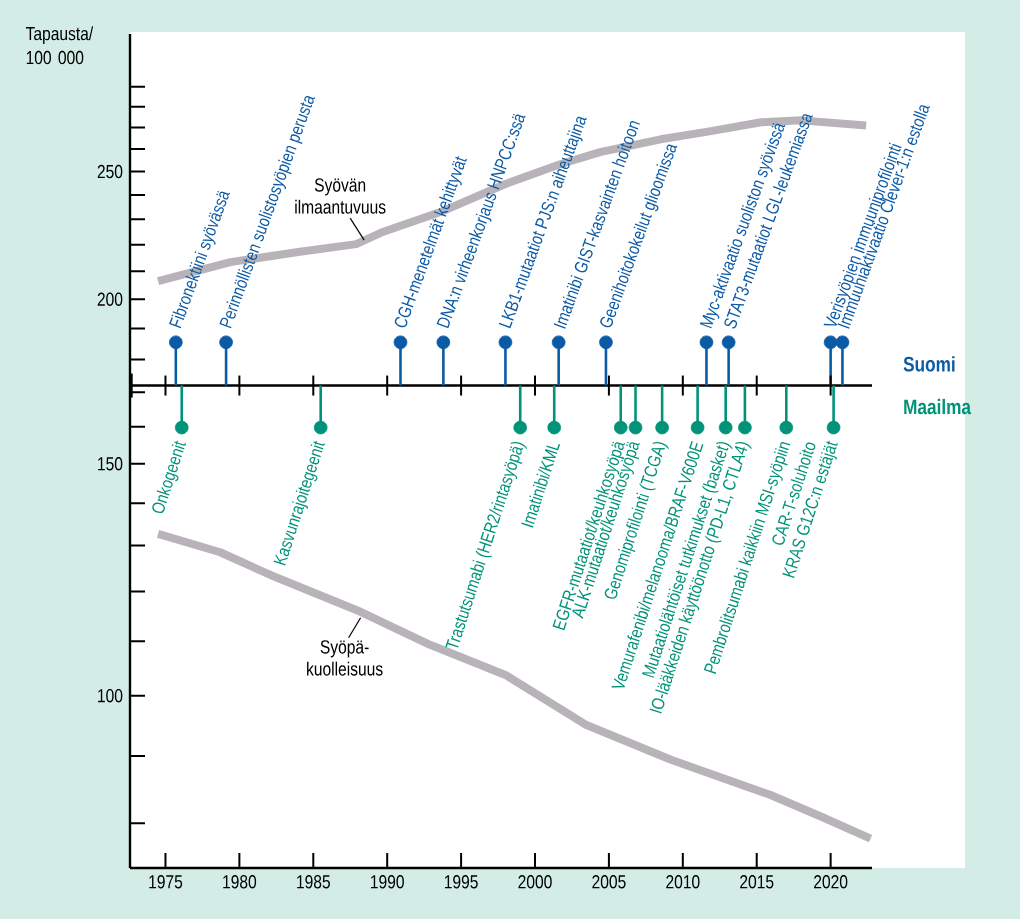 This screenshot has height=919, width=1020. I want to click on x-tick-label: 2015, so click(757, 882).